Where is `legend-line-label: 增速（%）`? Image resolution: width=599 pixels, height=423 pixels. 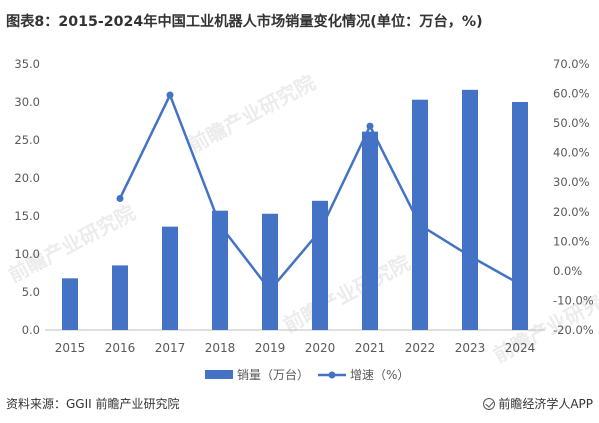
legend-line-label: 增速（%） is located at coordinates (379, 375).